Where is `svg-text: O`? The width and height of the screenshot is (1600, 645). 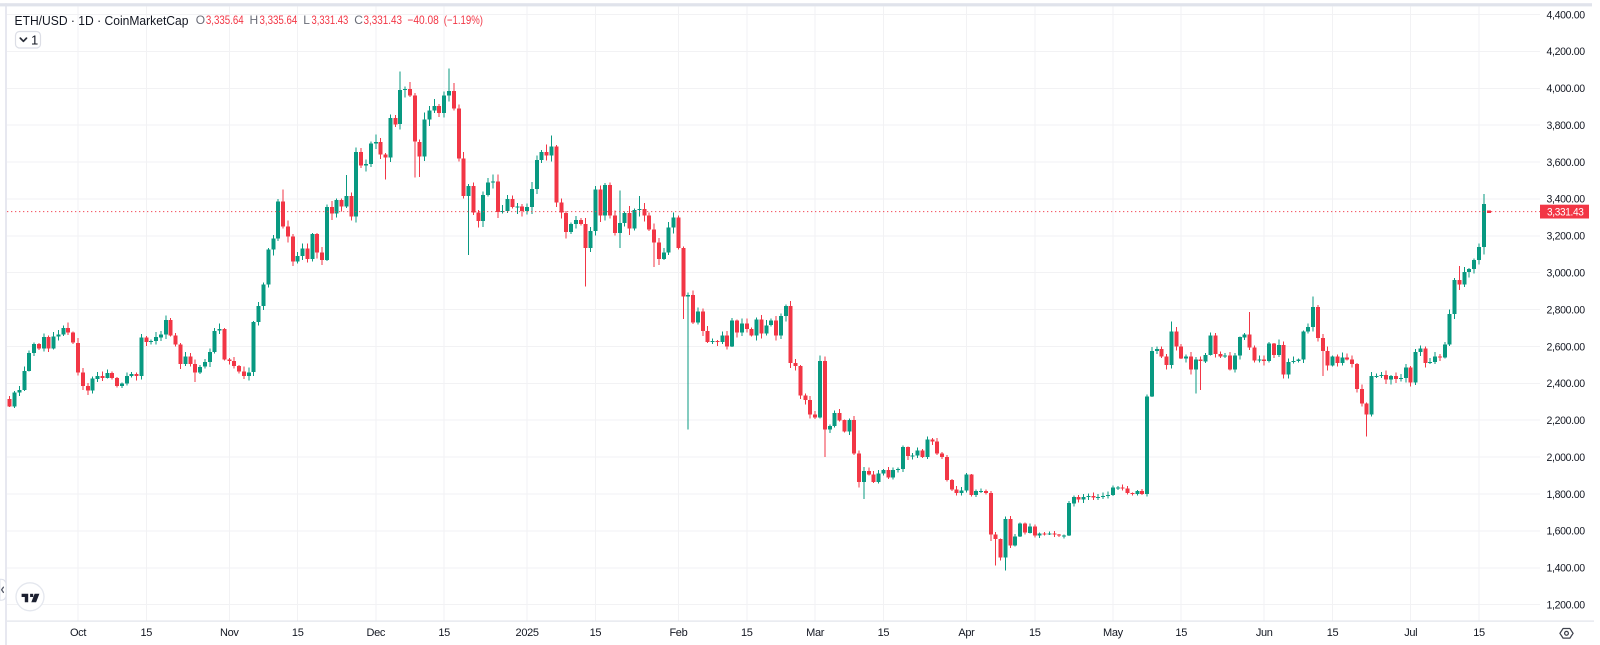 svg-text: O is located at coordinates (200, 20).